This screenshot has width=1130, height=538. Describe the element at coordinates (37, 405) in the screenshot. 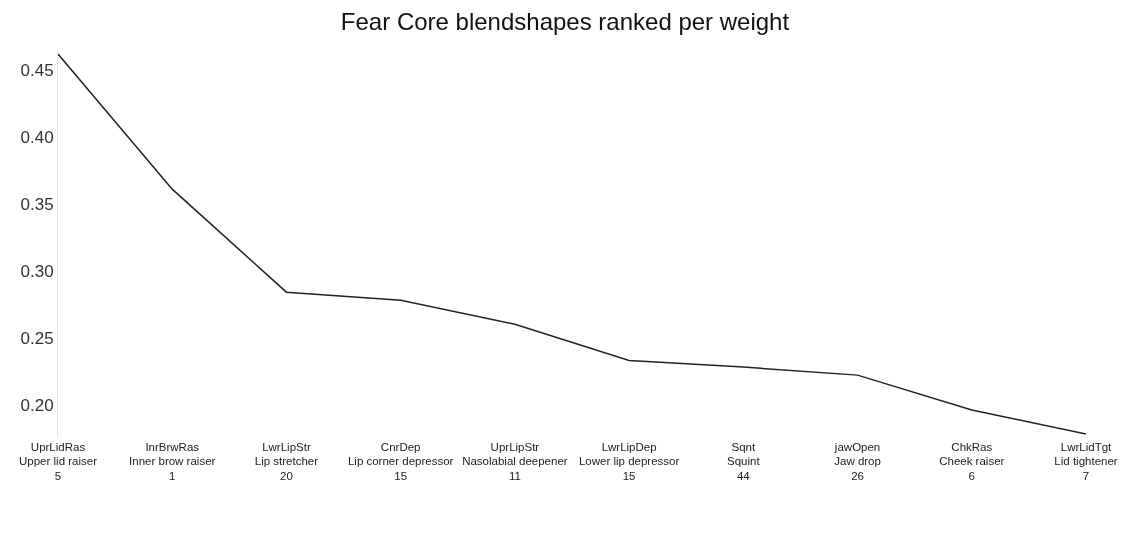

I see `y-tick-label: 0.20` at that location.